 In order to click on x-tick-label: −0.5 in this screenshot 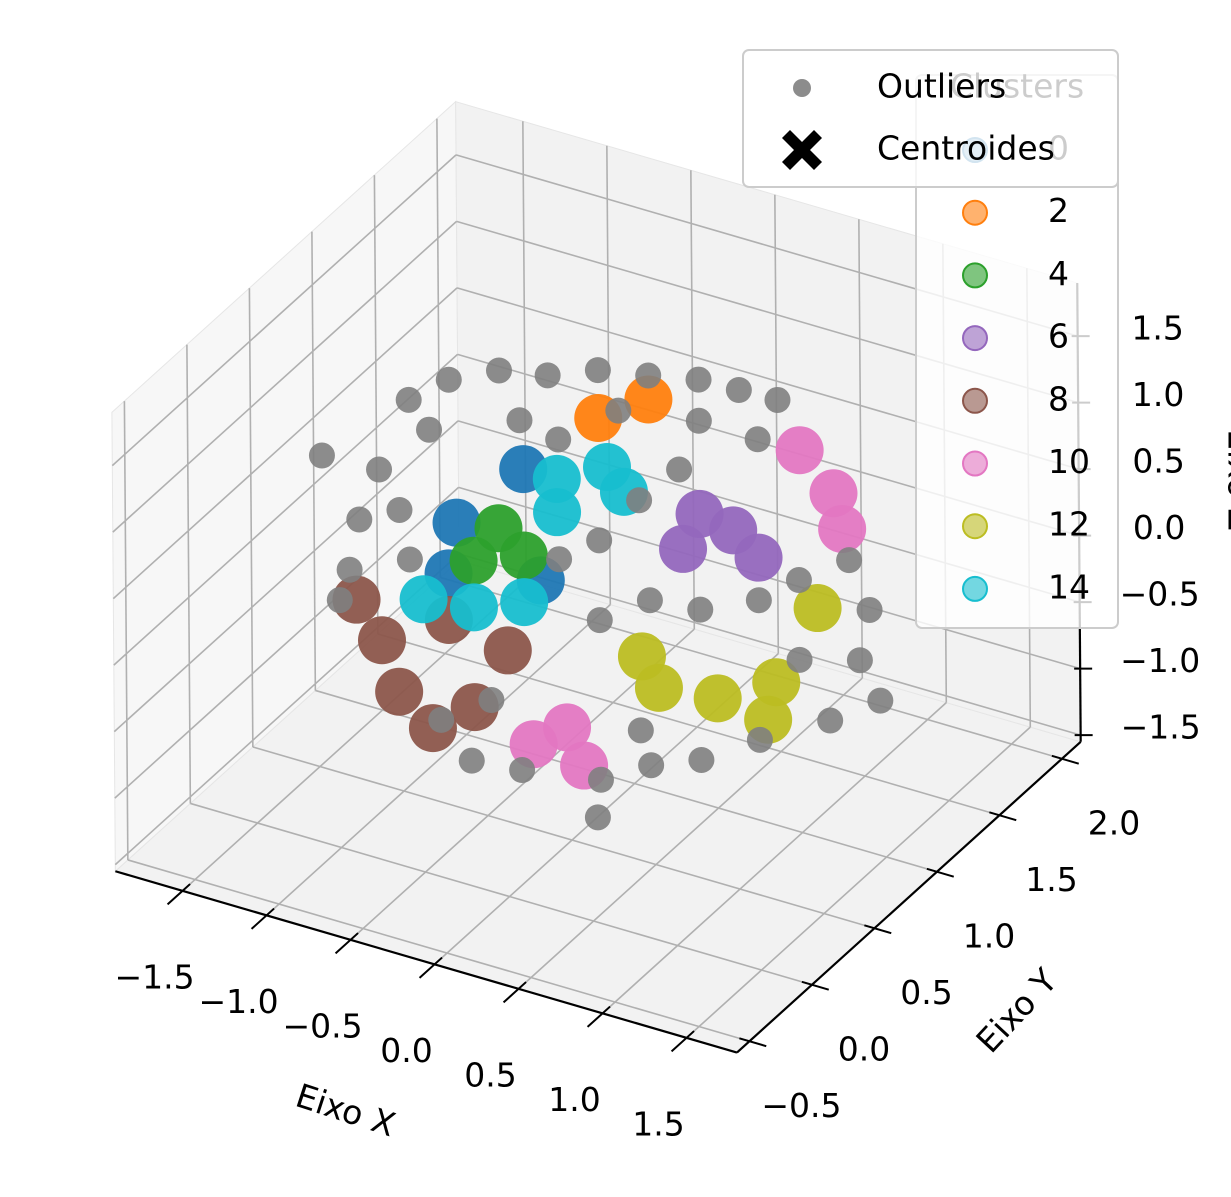, I will do `click(322, 1025)`.